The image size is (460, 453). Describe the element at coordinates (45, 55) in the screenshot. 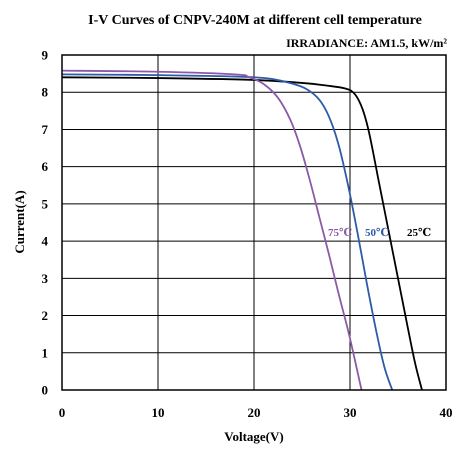

I see `y-tick-label: 9` at that location.